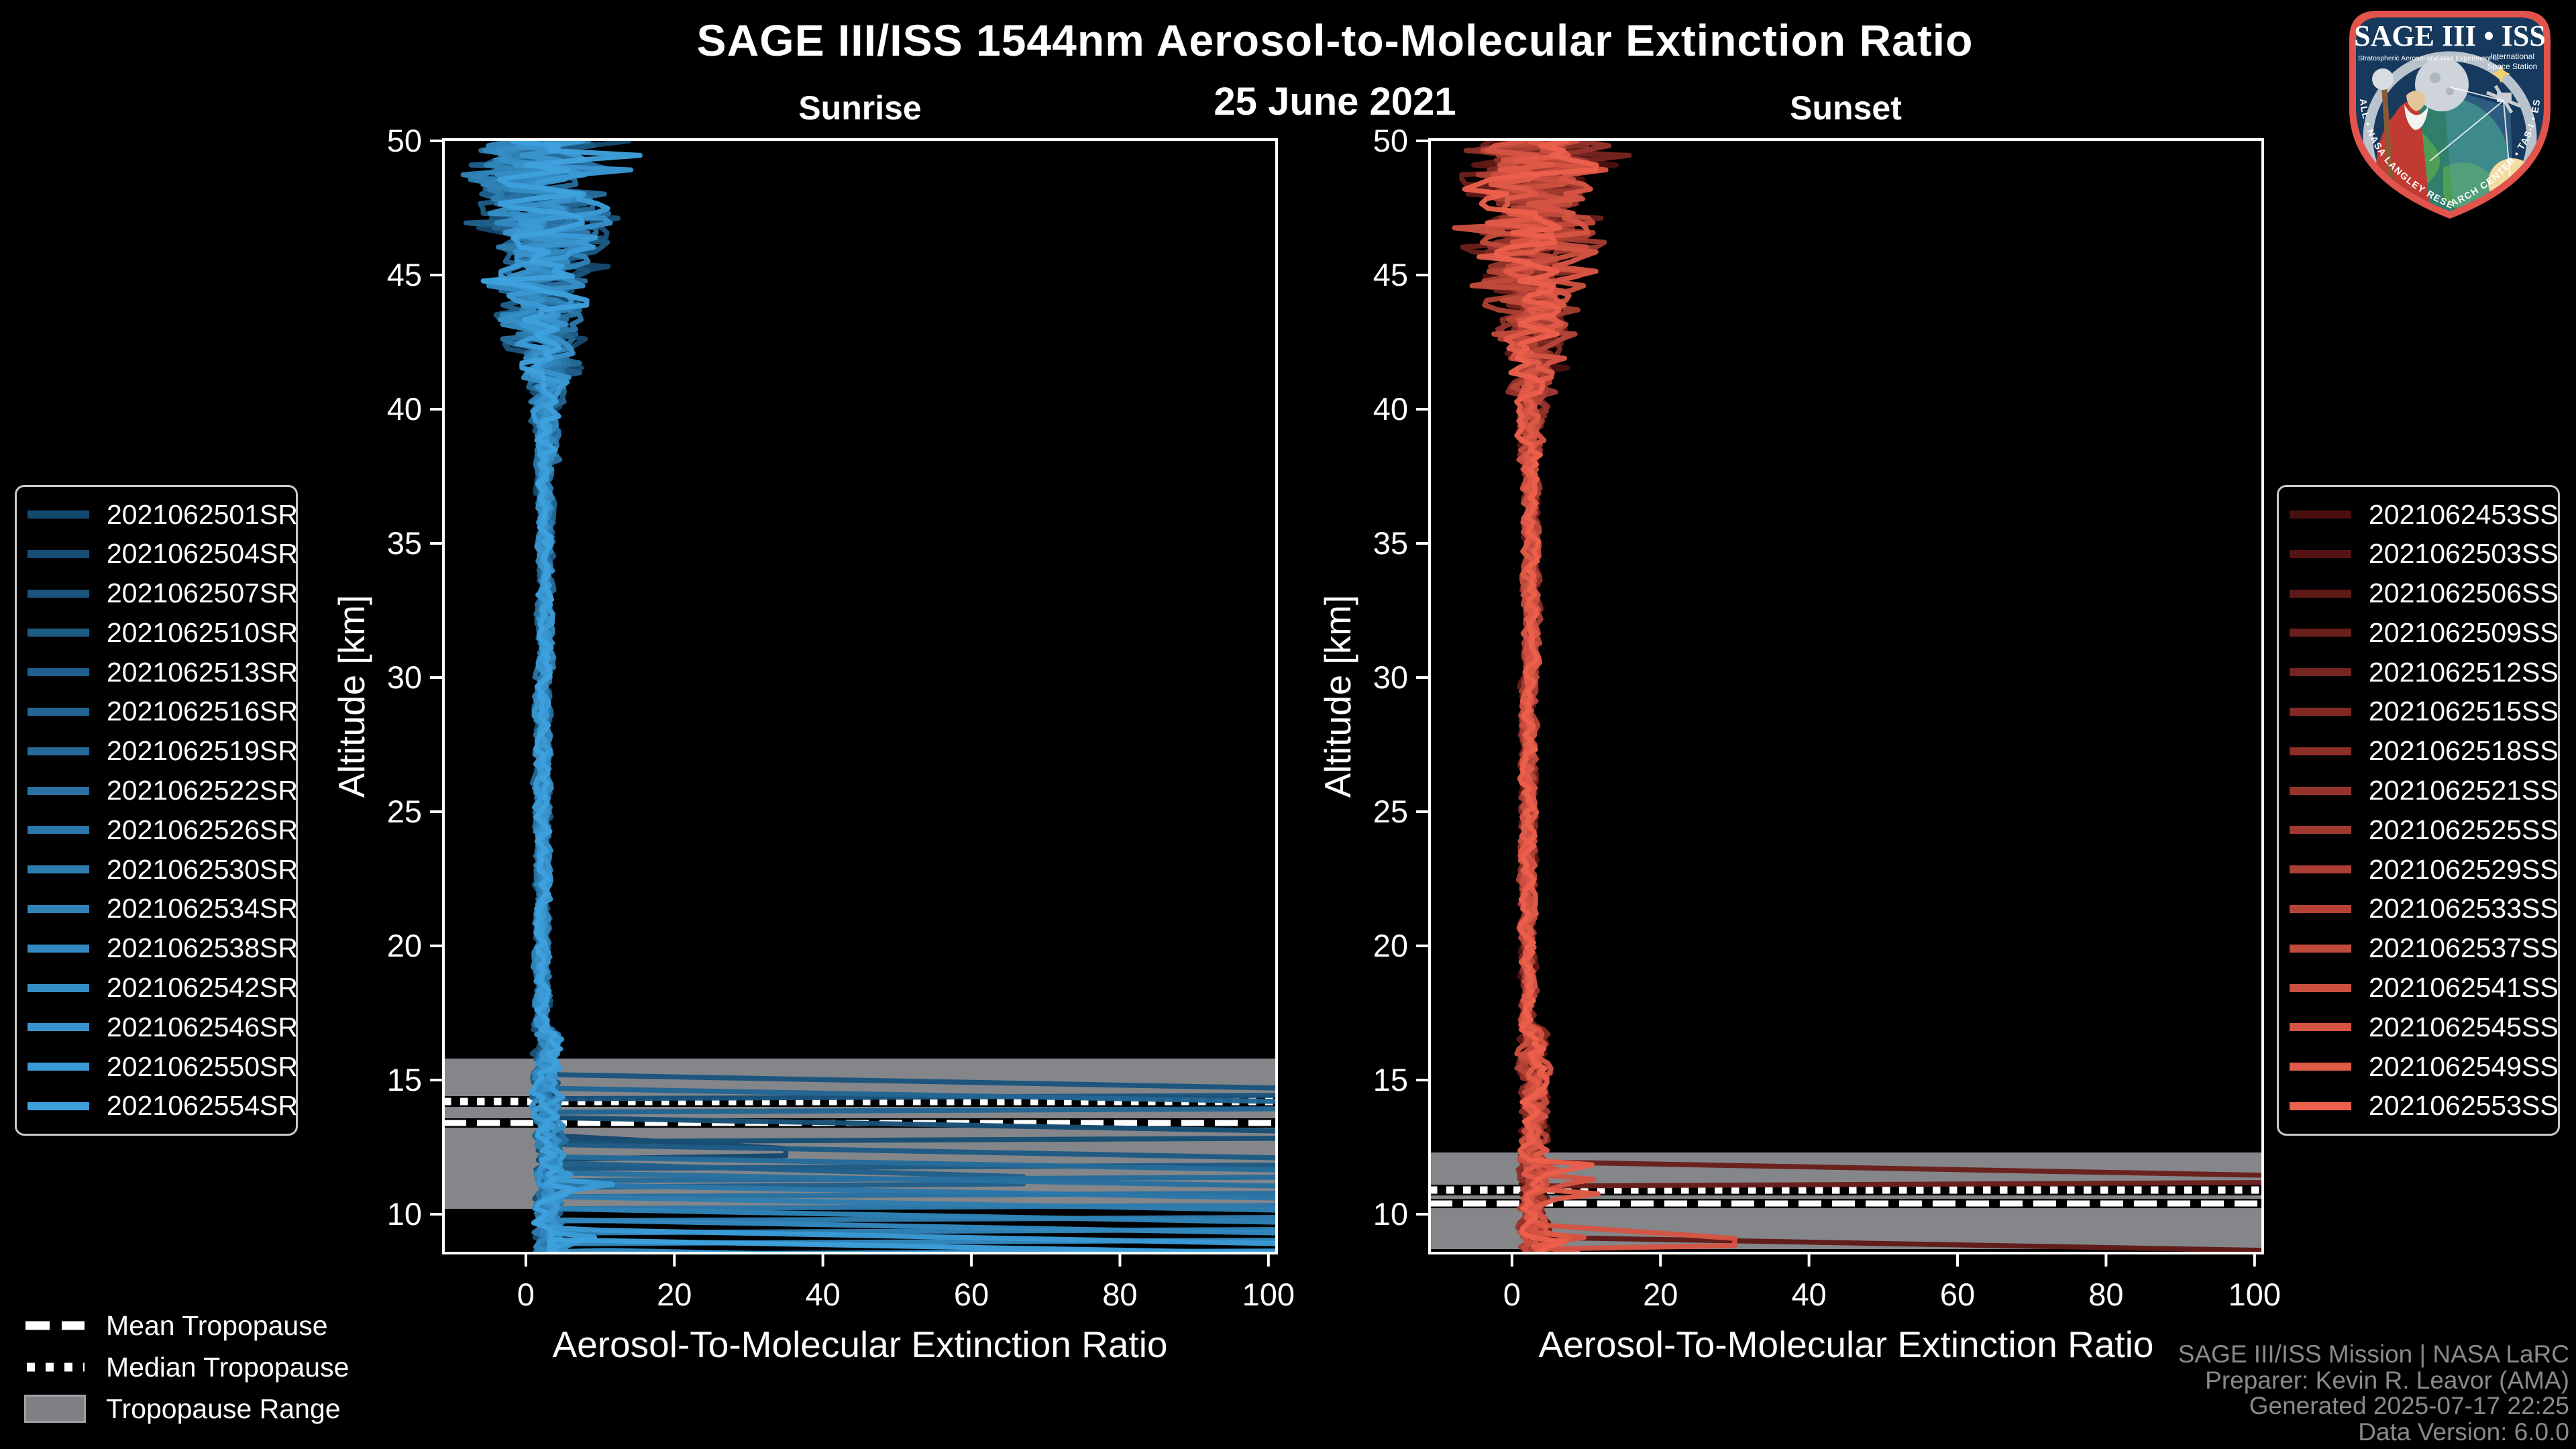  I want to click on credit-preparer: Preparer: Kevin R. Leavor (AMA), so click(2387, 1380).